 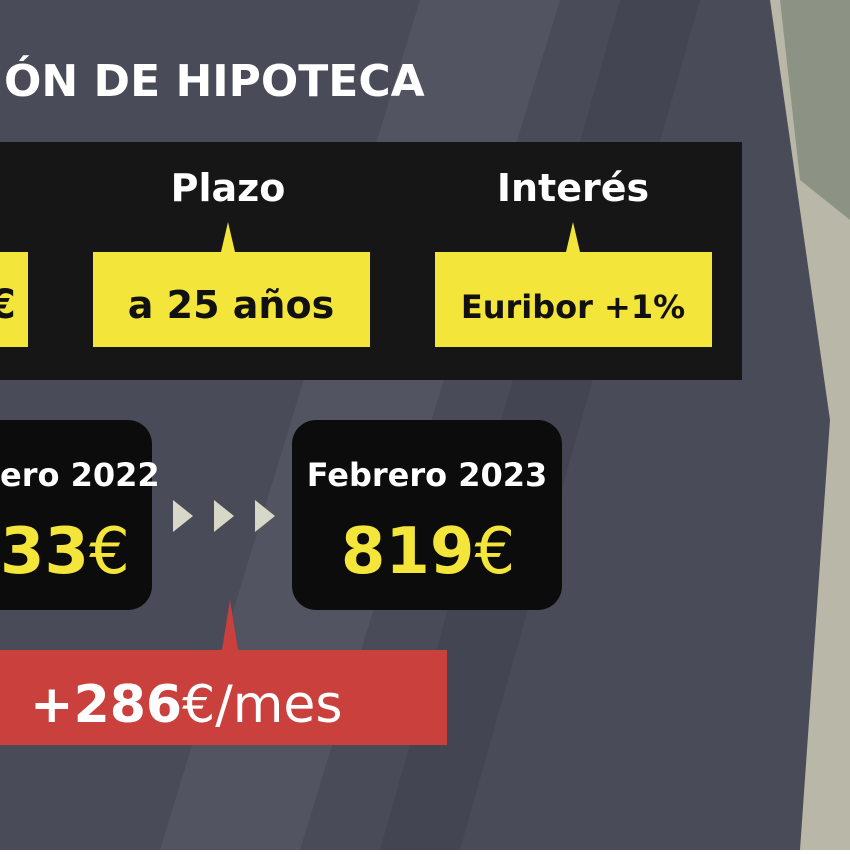 I want to click on difference-box, so click(x=223, y=697).